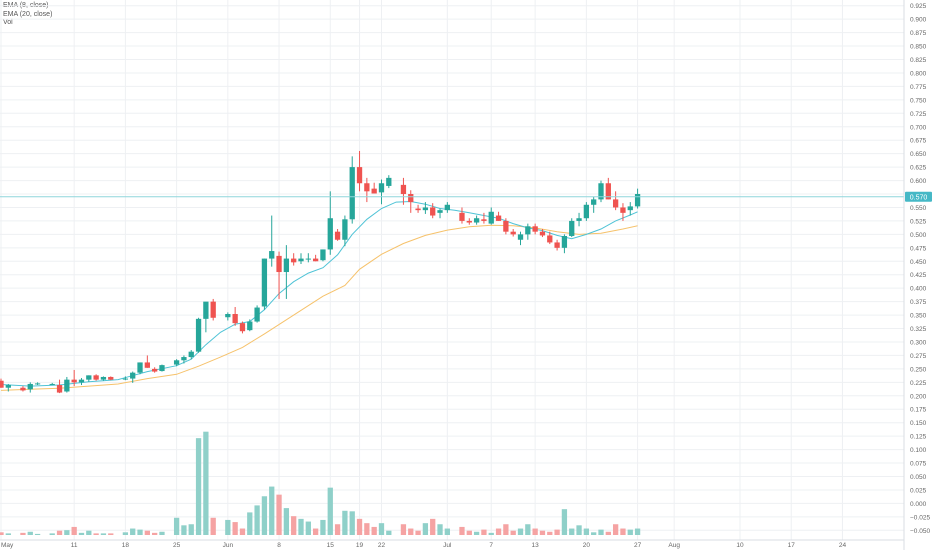 Image resolution: width=932 pixels, height=550 pixels. What do you see at coordinates (918, 221) in the screenshot?
I see `price-tick-label: 0.525` at bounding box center [918, 221].